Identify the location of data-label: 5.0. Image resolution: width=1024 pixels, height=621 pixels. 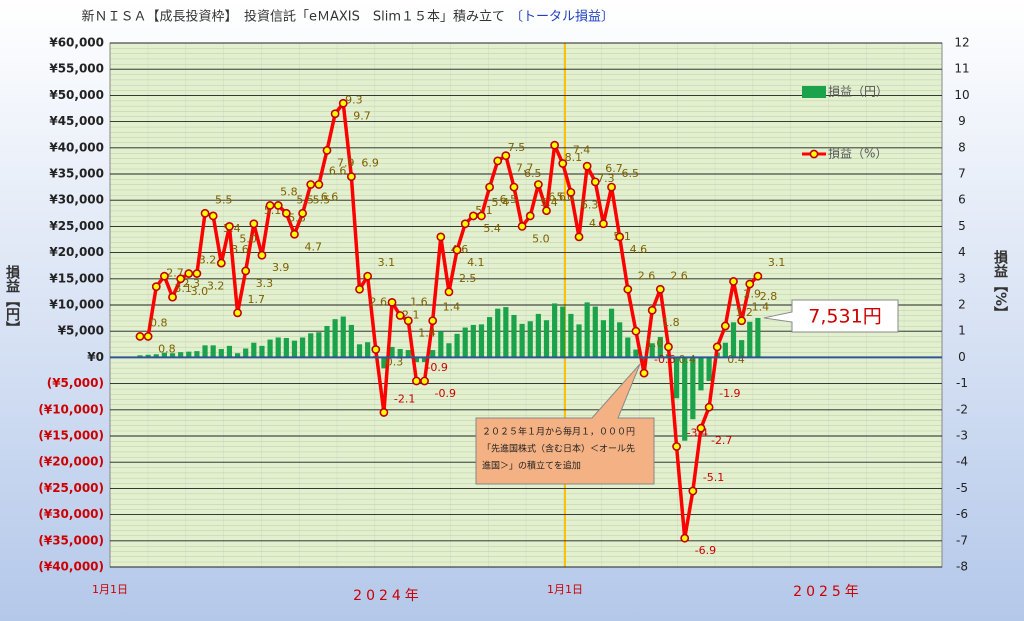
(248, 238).